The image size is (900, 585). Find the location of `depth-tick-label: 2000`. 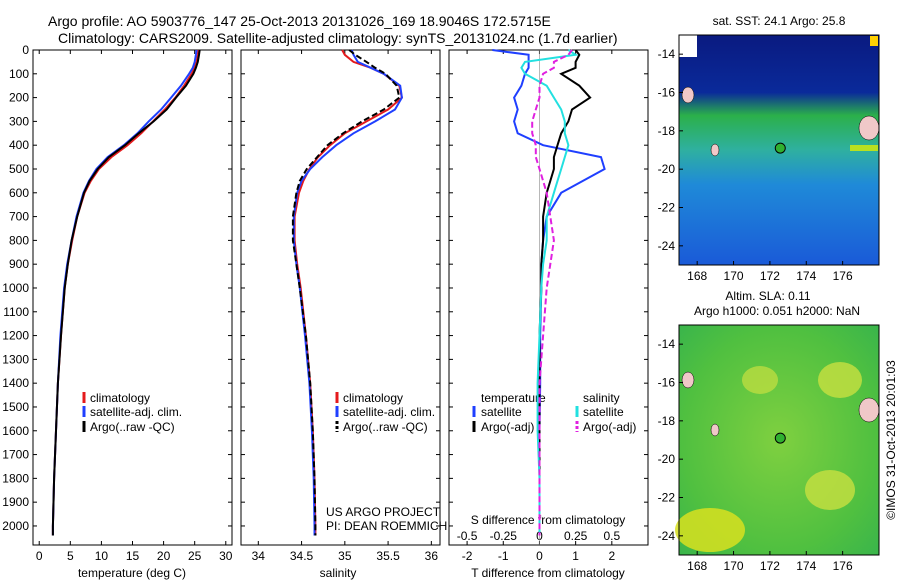

depth-tick-label: 2000 is located at coordinates (15, 526).